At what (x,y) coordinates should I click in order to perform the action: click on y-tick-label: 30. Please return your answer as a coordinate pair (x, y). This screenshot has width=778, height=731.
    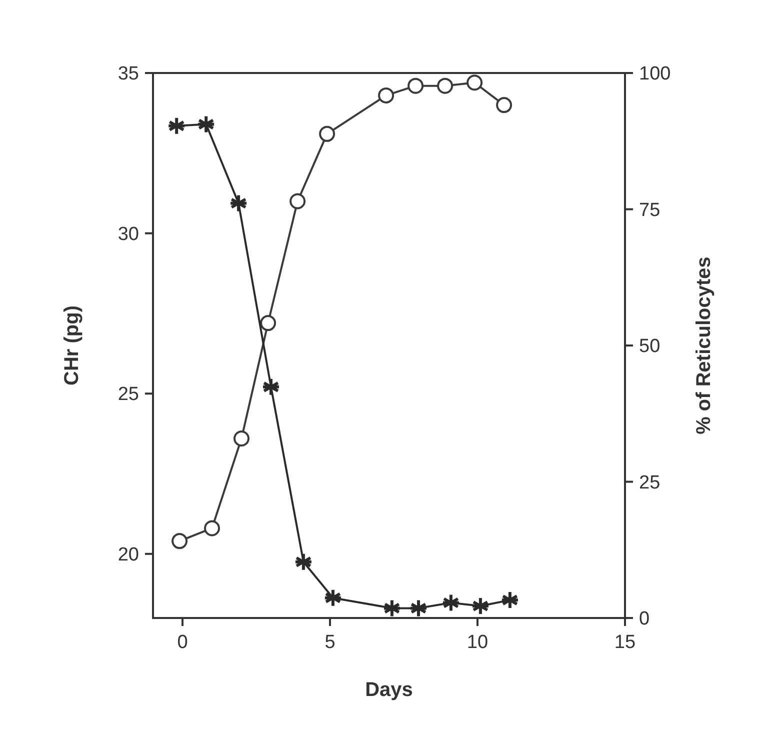
    Looking at the image, I should click on (128, 234).